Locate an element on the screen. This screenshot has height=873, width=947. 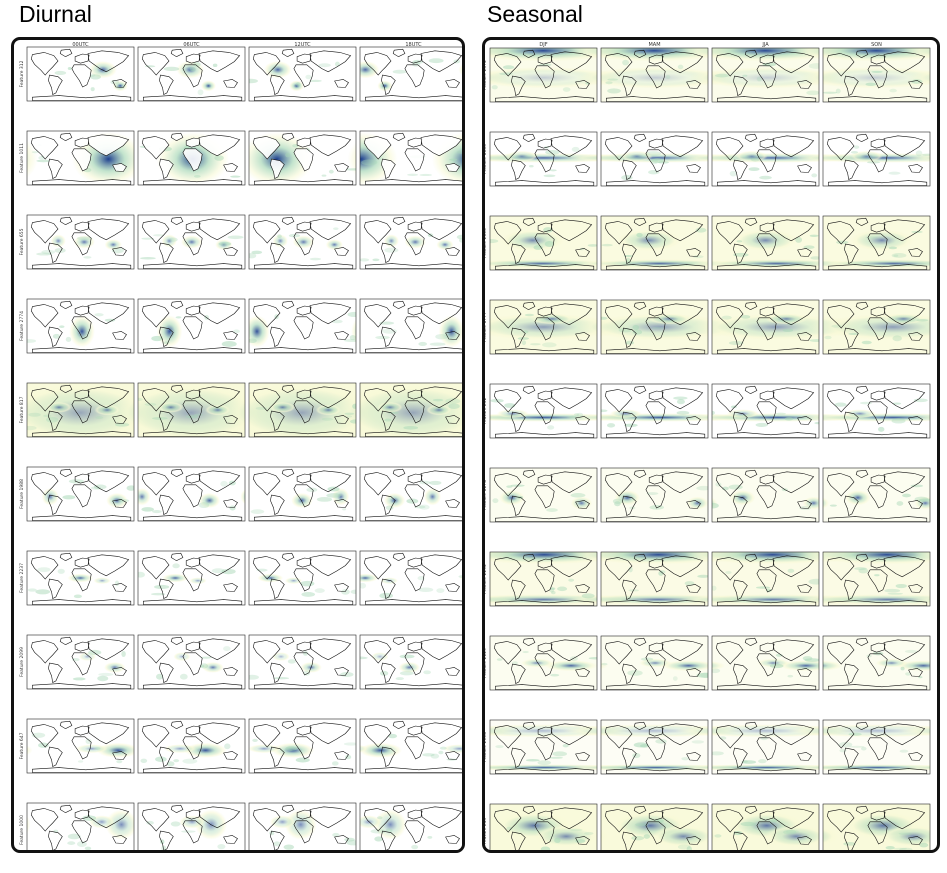
seasonal-row-label: Feature 2372 is located at coordinates (486, 75).